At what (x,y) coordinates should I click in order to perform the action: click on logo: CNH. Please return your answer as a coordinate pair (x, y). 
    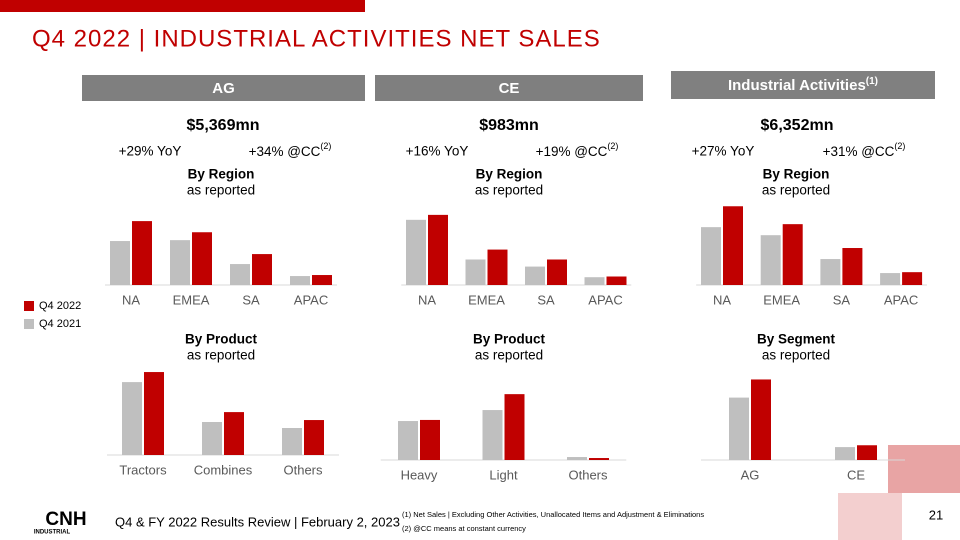
    Looking at the image, I should click on (65, 519).